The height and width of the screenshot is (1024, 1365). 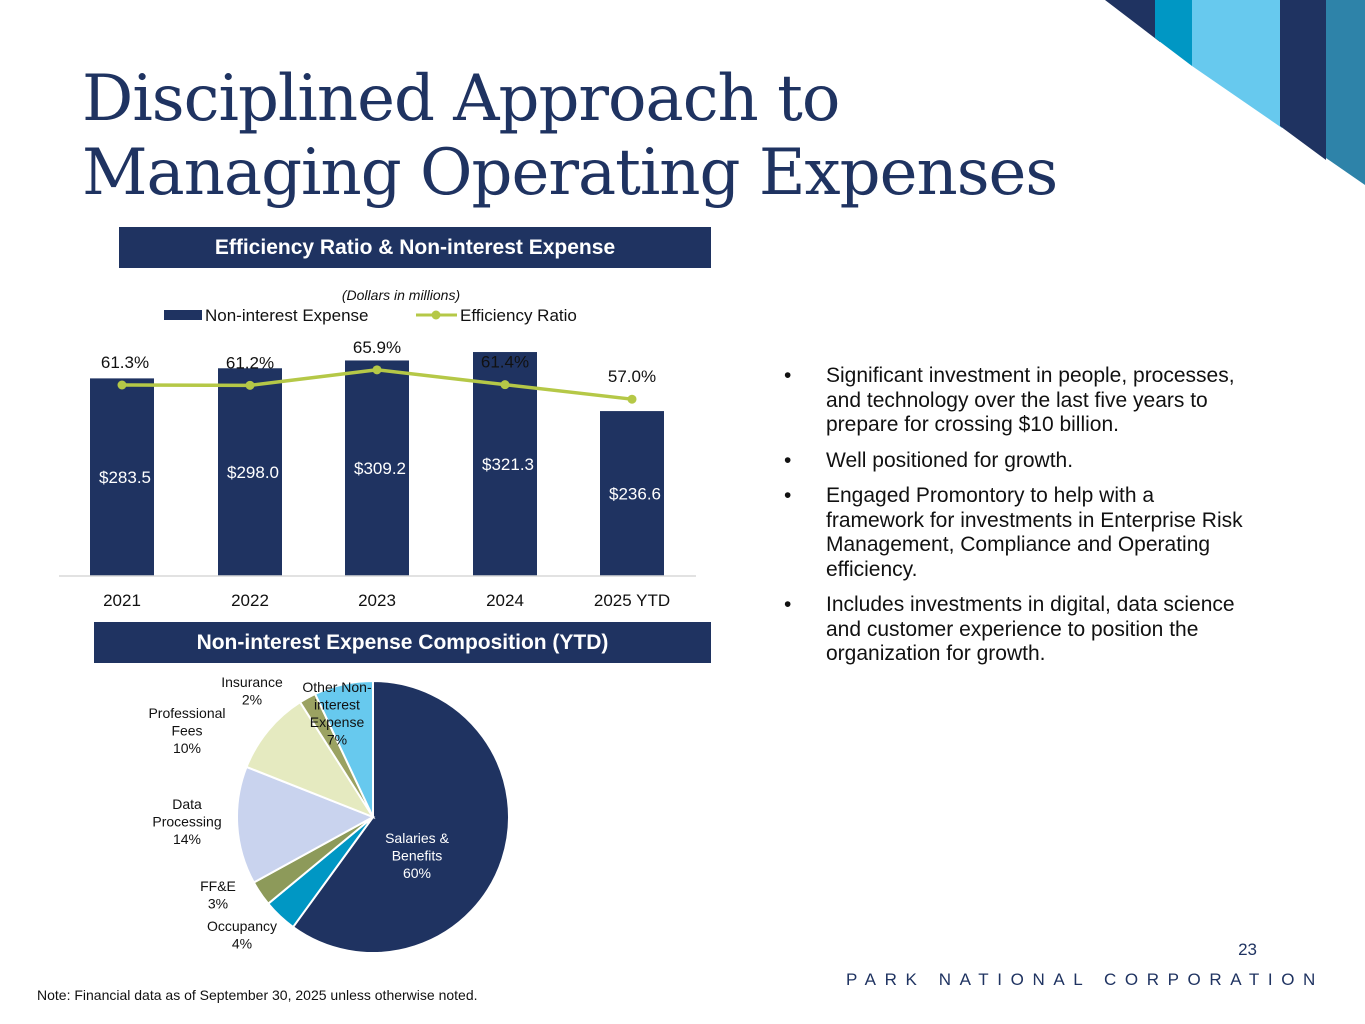 What do you see at coordinates (377, 600) in the screenshot?
I see `x-tick-label: 2023` at bounding box center [377, 600].